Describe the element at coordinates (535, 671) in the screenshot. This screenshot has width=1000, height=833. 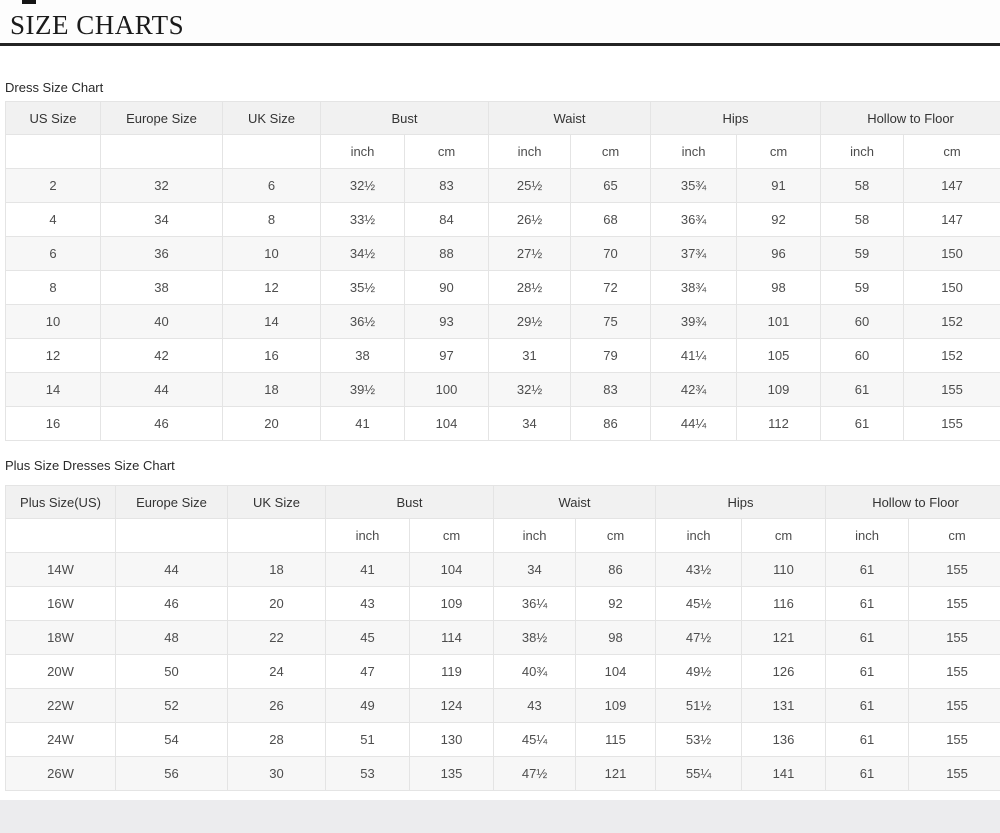
I see `cell: 40¾` at that location.